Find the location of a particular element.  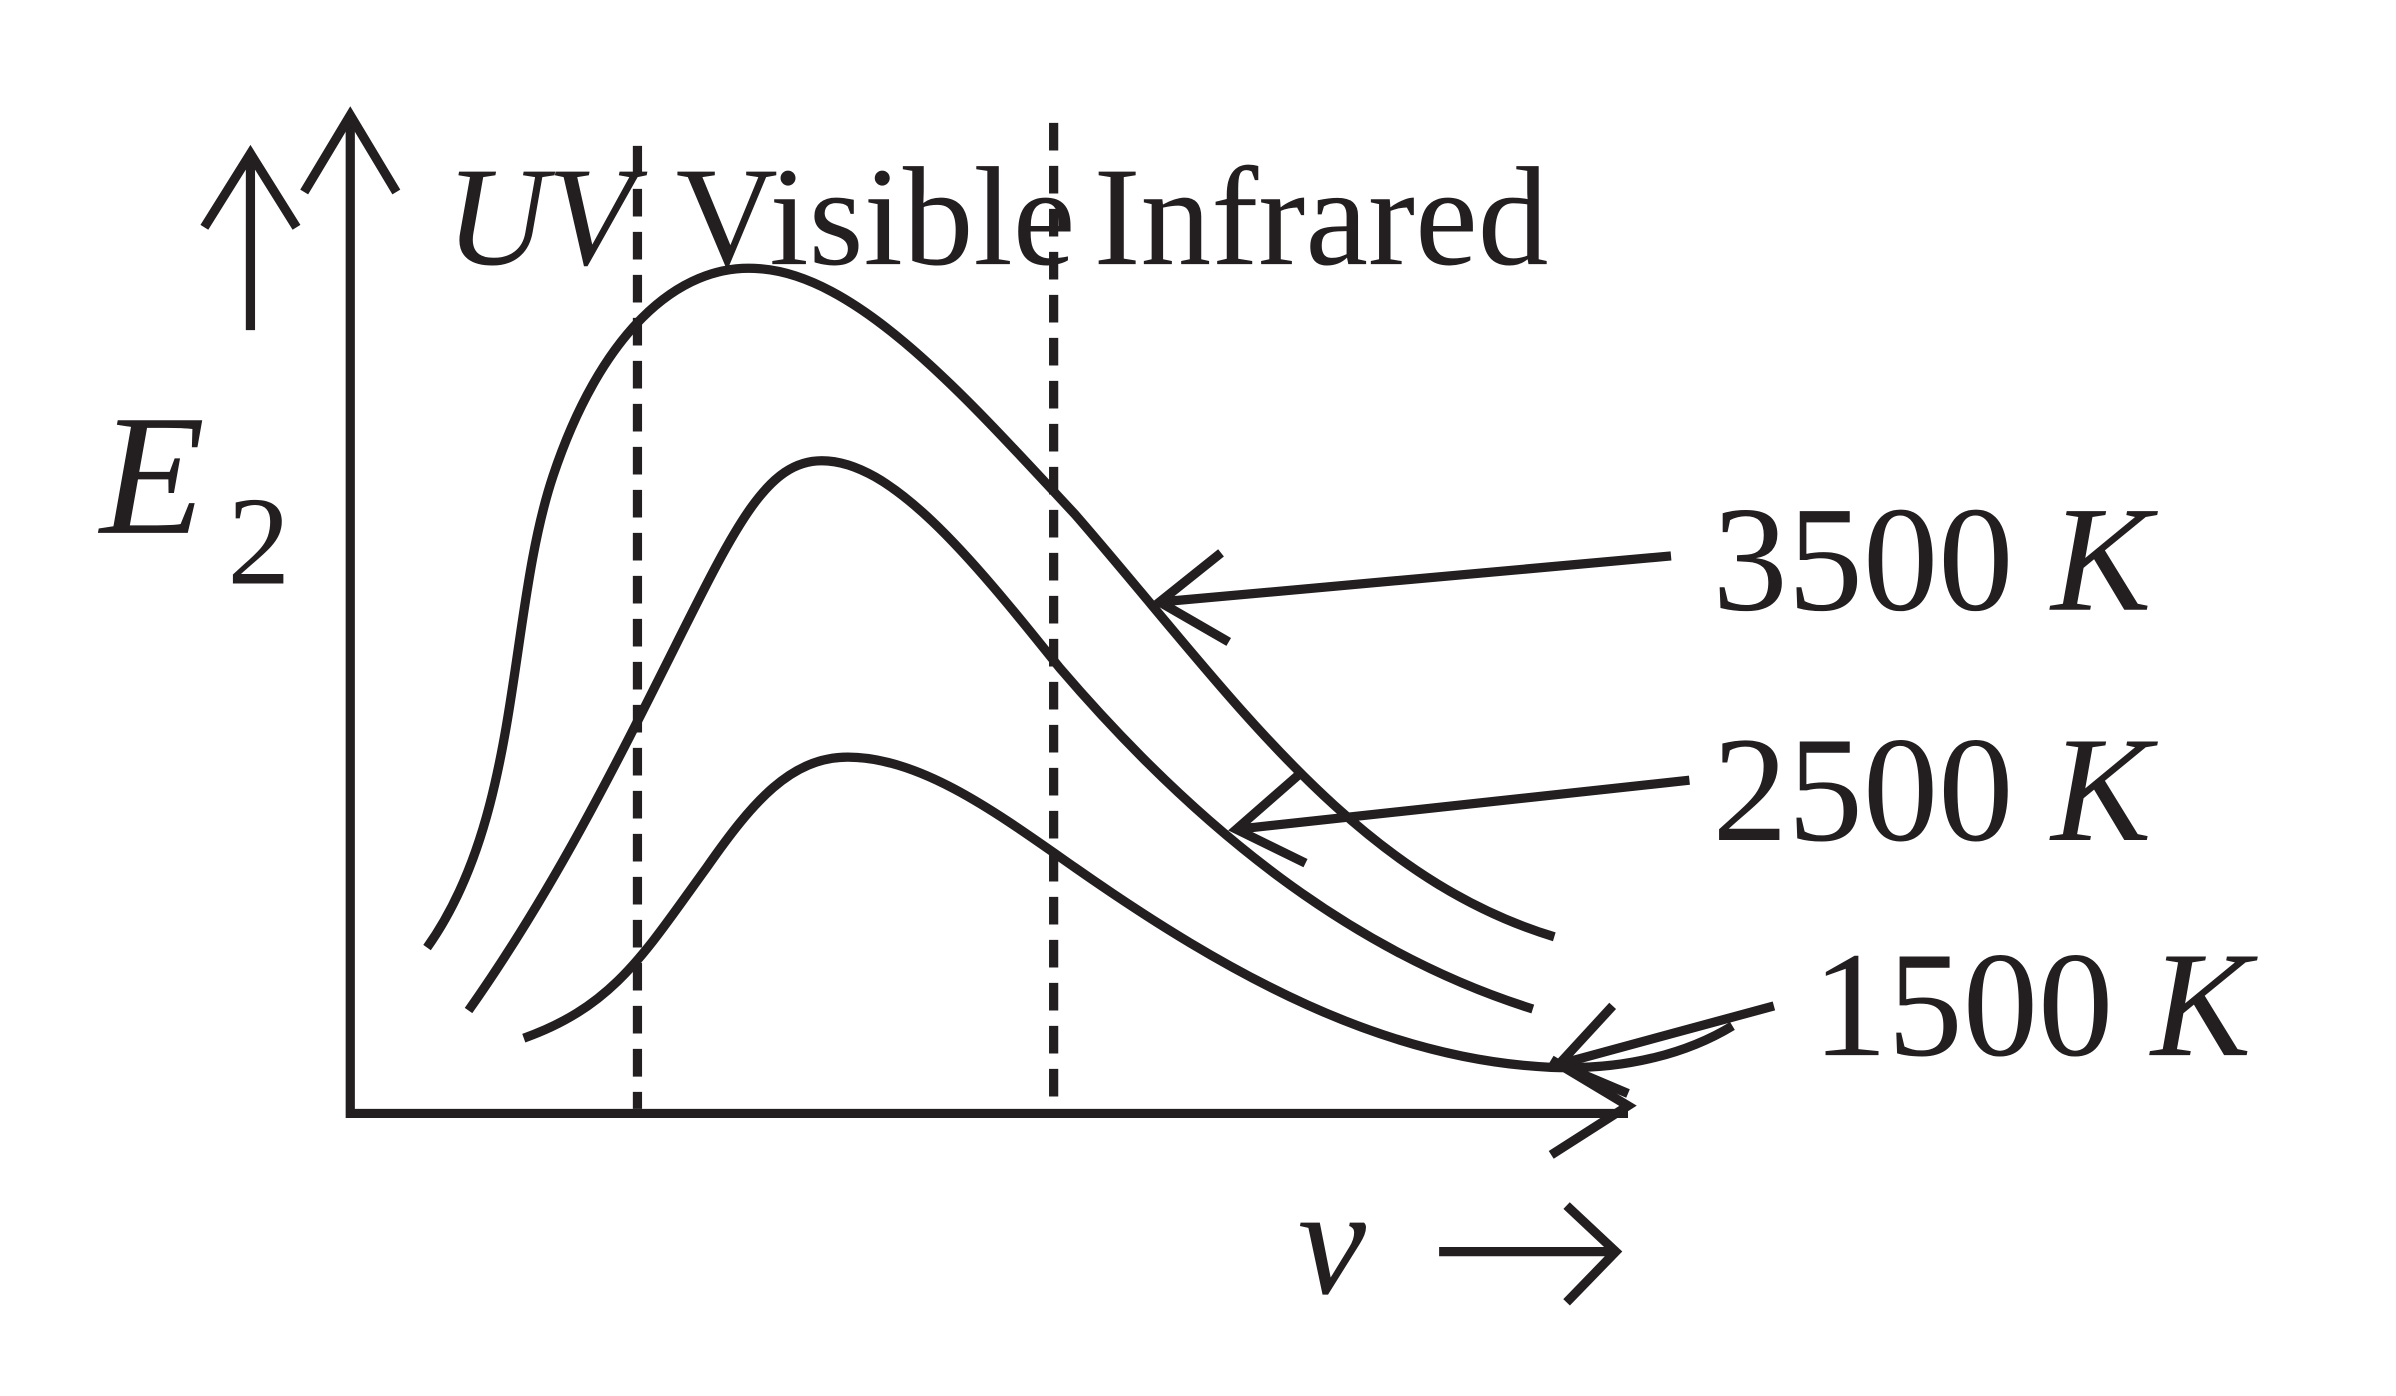

curve-label: 1500 K is located at coordinates (2035, 1004).